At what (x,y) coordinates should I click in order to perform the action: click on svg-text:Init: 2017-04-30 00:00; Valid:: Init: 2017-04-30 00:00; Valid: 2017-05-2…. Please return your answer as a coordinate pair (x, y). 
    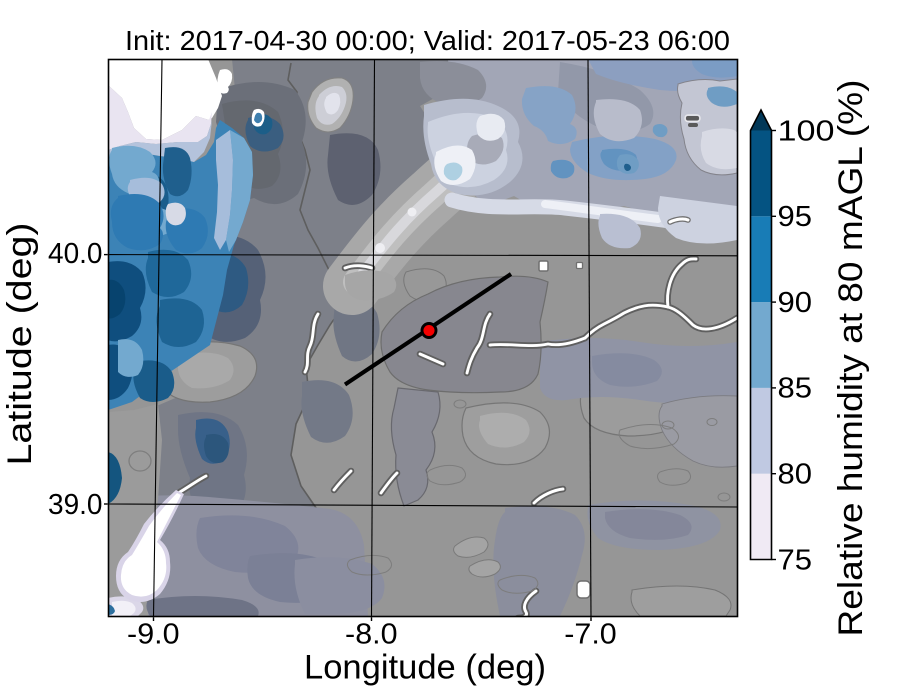
    Looking at the image, I should click on (427, 40).